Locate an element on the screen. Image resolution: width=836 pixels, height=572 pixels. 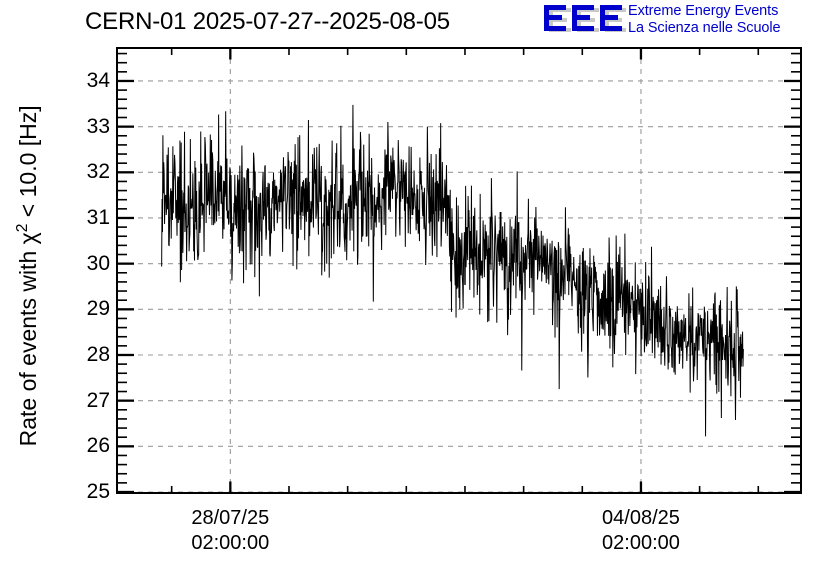
eee-logo-line-2: La Scienza nelle Scuole is located at coordinates (704, 28).